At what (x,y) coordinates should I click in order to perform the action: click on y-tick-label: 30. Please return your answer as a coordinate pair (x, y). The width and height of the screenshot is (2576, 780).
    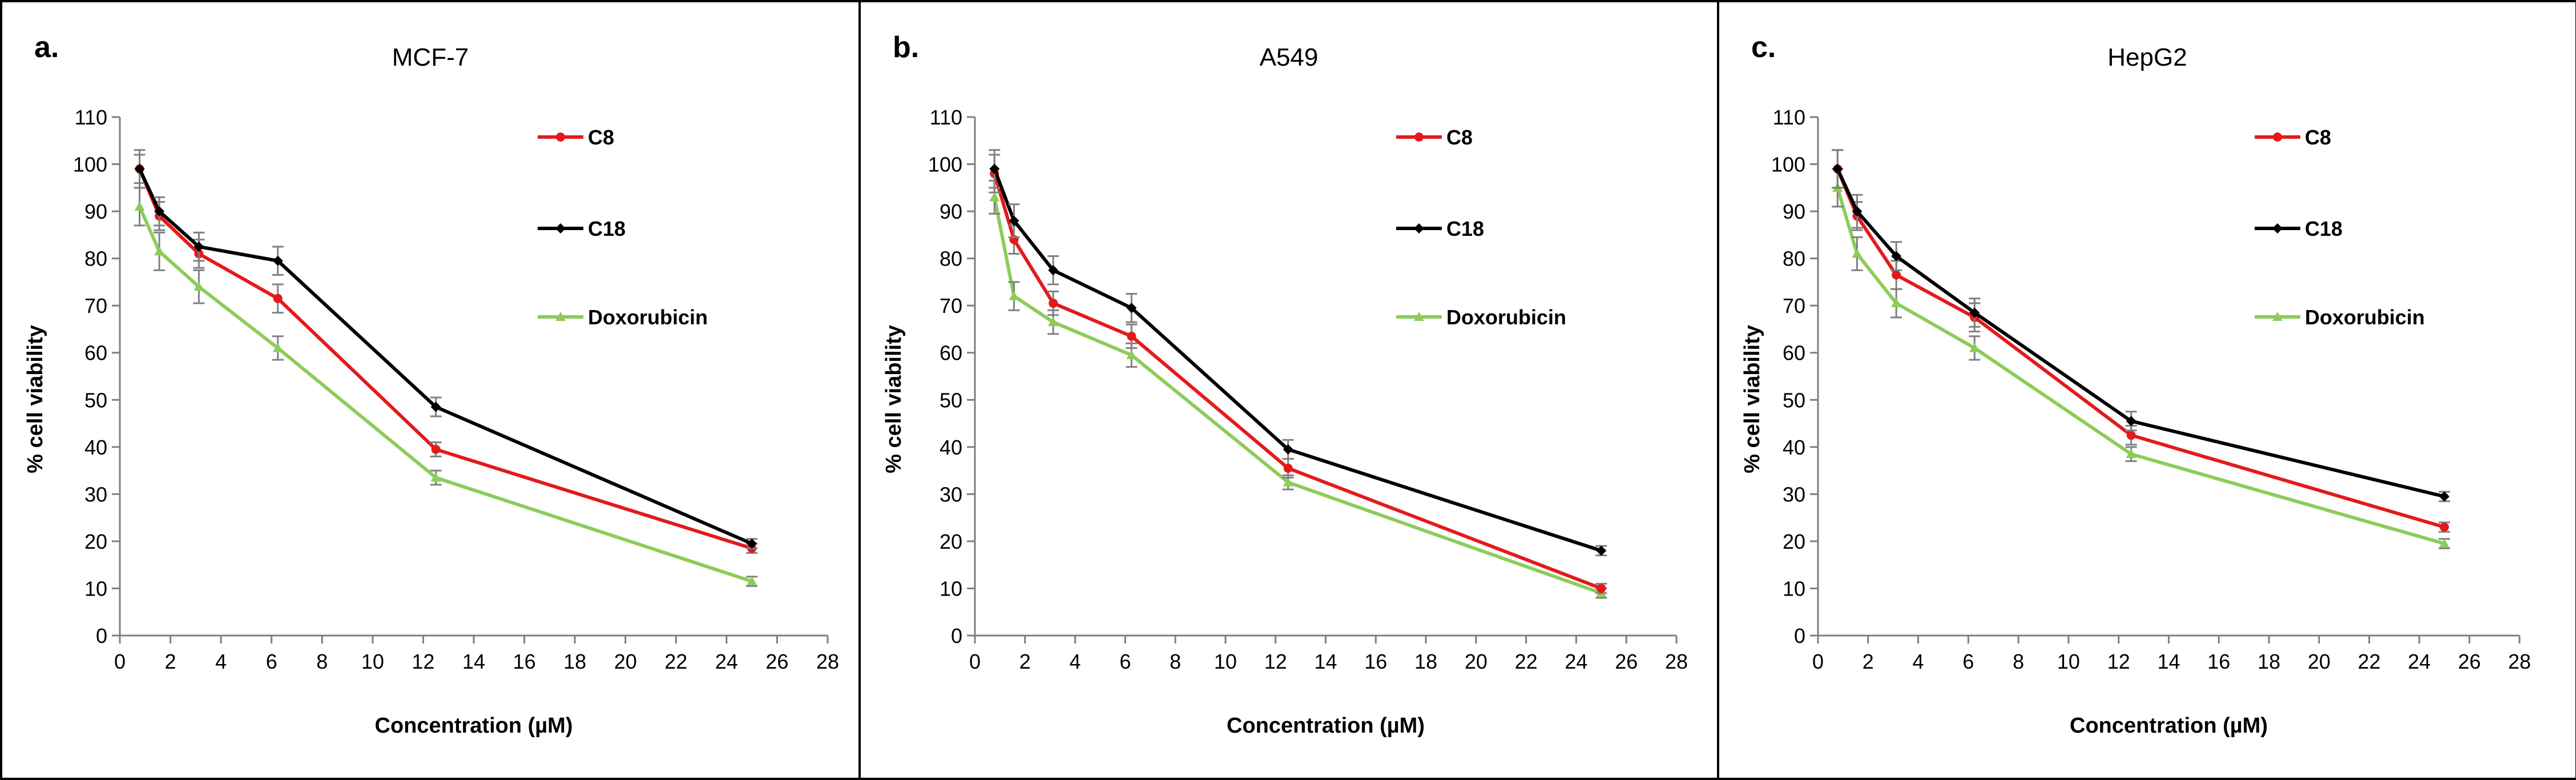
    Looking at the image, I should click on (96, 494).